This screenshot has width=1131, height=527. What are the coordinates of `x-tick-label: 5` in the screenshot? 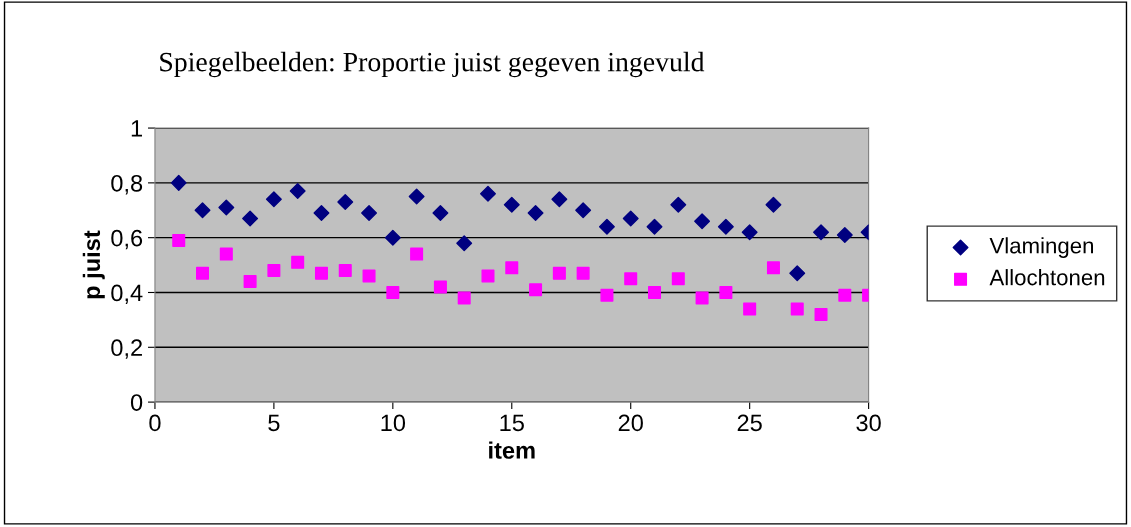 It's located at (274, 423).